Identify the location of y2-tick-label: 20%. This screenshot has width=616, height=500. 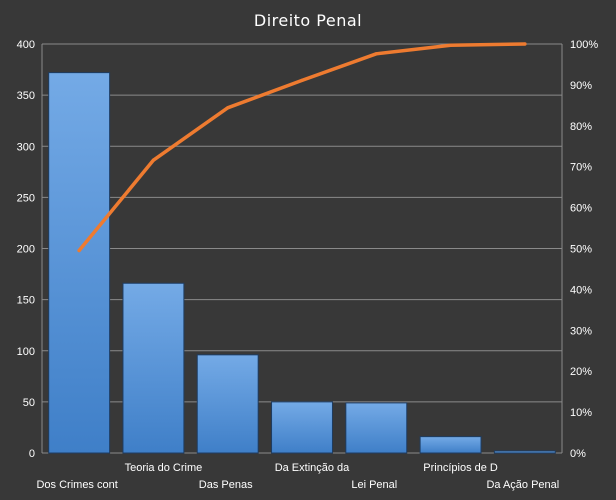
(581, 372).